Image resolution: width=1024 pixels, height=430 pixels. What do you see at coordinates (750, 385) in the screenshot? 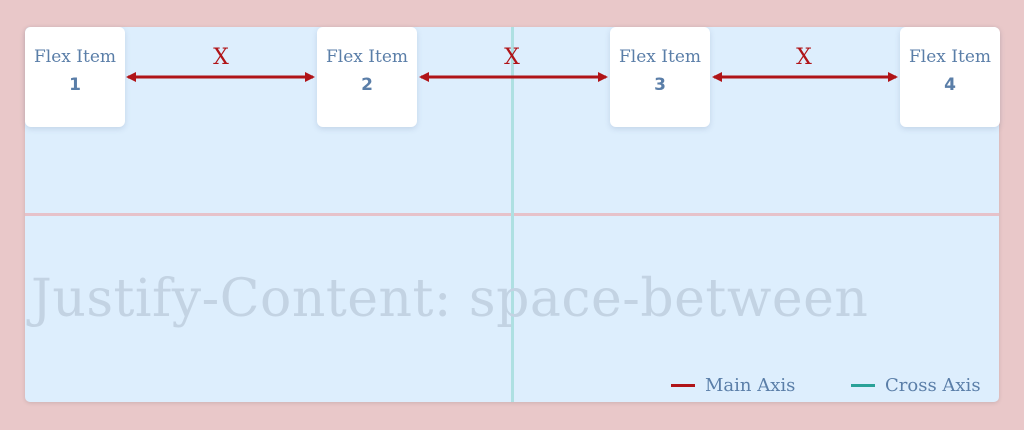
I see `legend-main-axis-label: Main Axis` at bounding box center [750, 385].